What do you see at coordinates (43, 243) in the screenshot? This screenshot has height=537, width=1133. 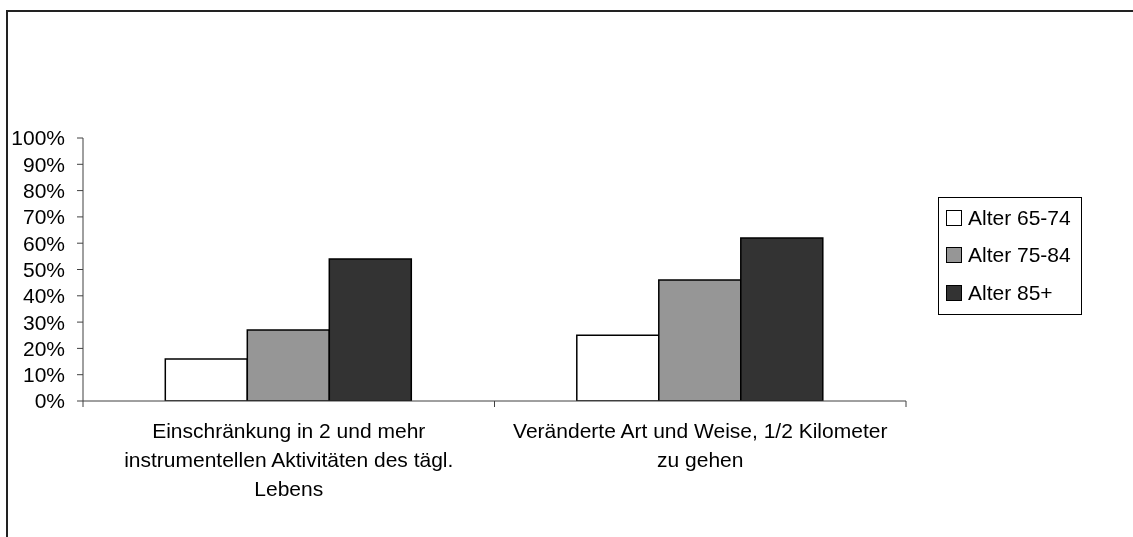 I see `y-tick-label: 60%` at bounding box center [43, 243].